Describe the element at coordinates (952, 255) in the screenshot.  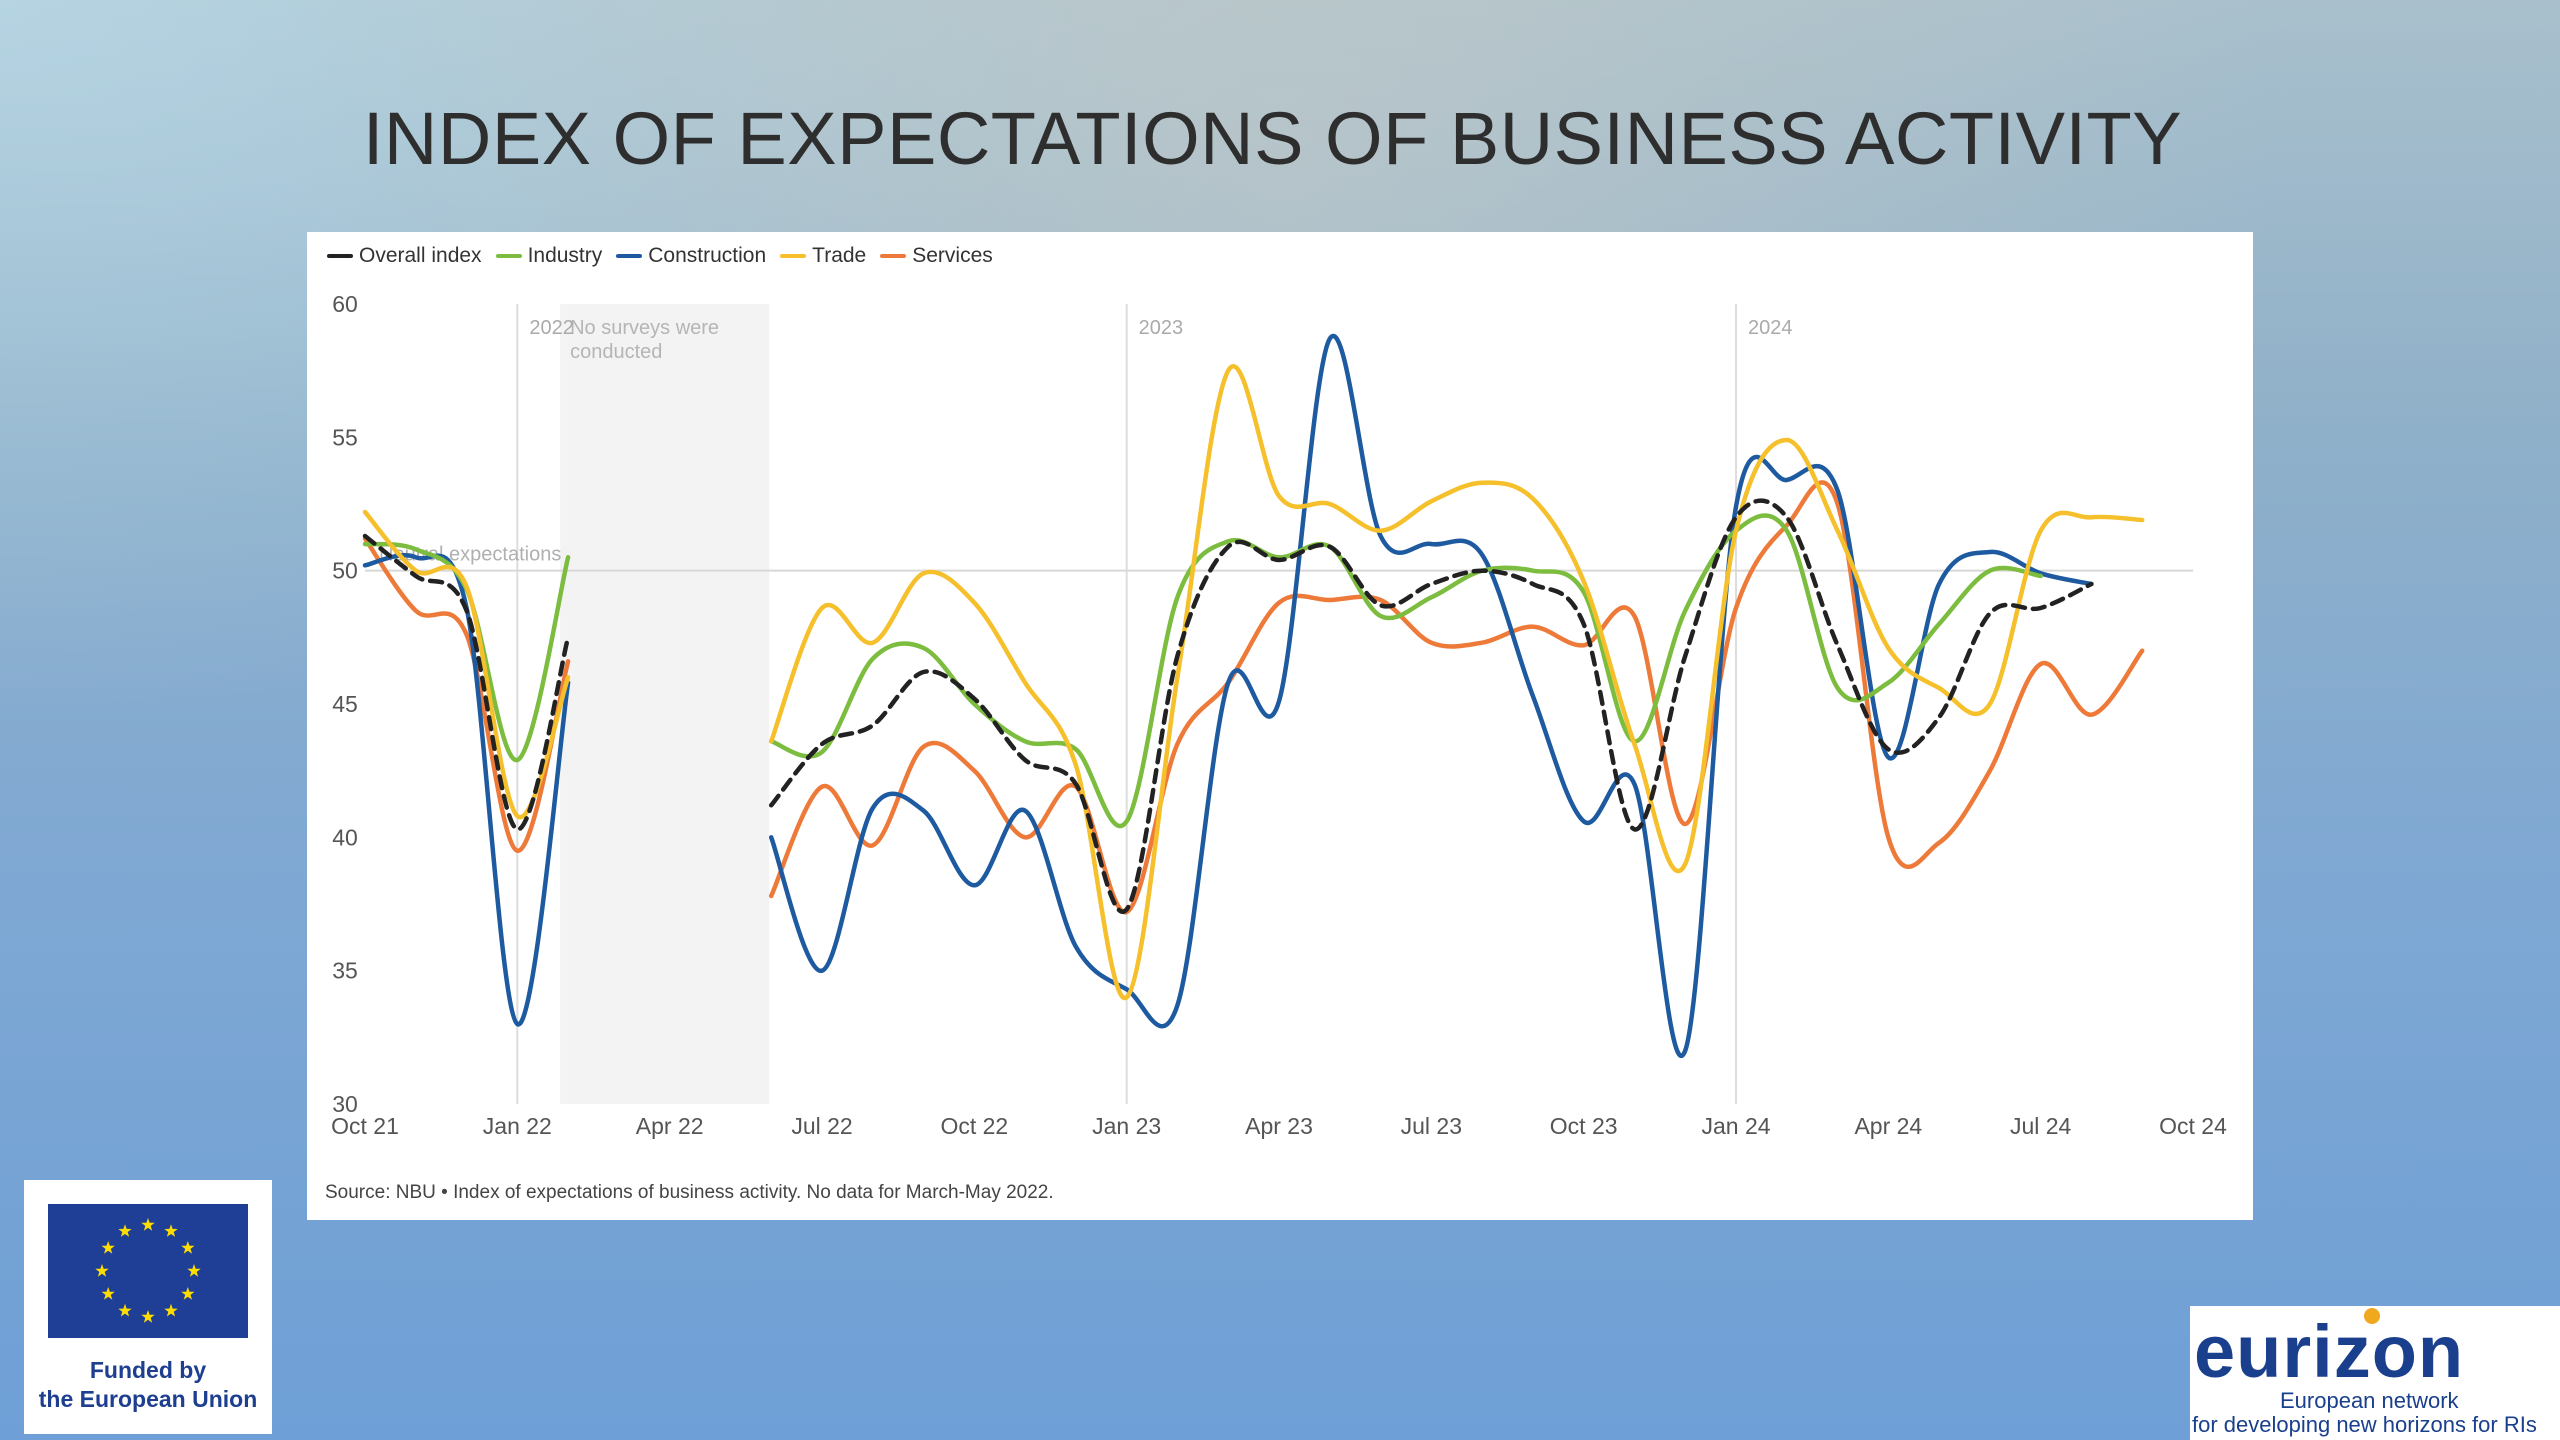
I see `legend-label: Services` at that location.